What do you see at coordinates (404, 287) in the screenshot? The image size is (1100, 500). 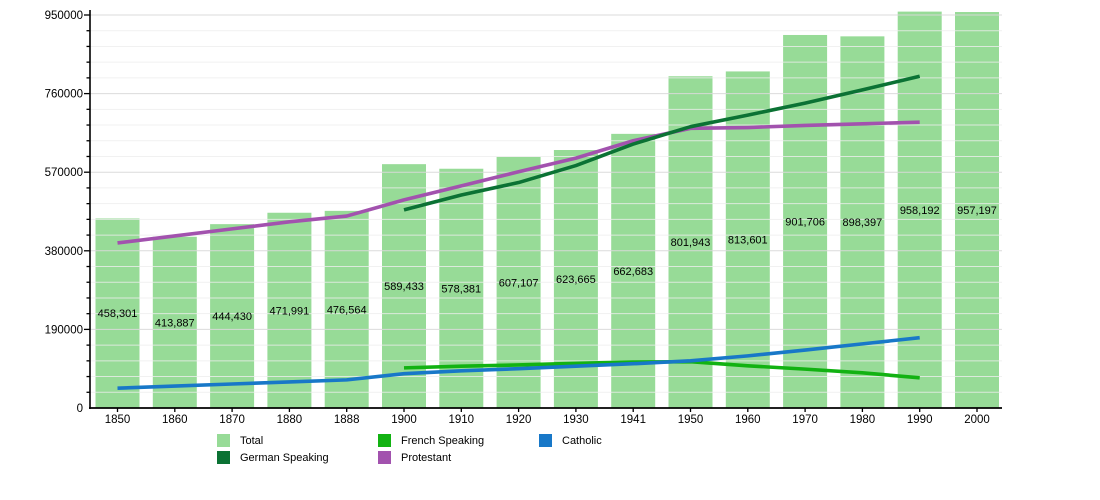 I see `bar-value-label: 589,433` at bounding box center [404, 287].